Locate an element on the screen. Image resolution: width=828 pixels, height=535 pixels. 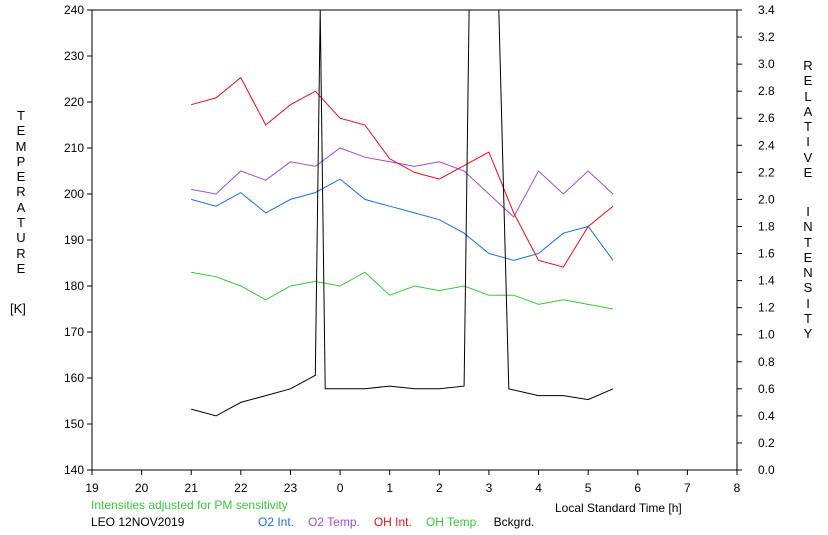
x-tick-label: 21 is located at coordinates (192, 488).